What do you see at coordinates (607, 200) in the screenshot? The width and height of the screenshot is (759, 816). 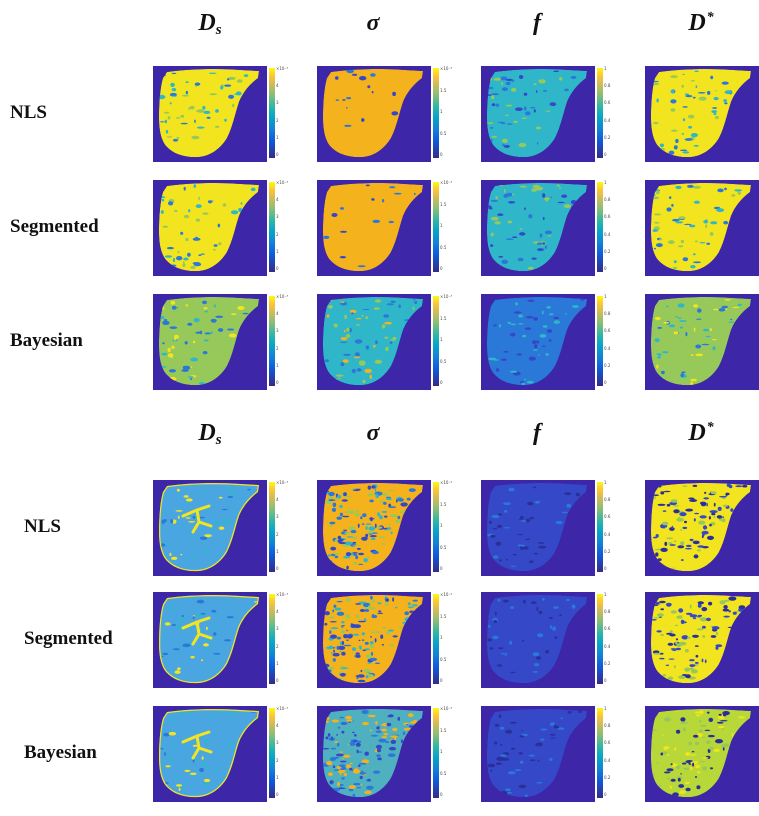 I see `colorbar-tick: 0.8` at bounding box center [607, 200].